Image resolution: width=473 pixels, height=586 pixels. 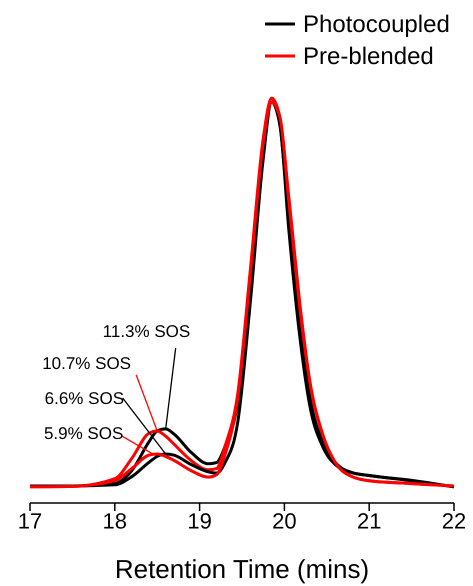 What do you see at coordinates (454, 521) in the screenshot?
I see `x-tick-label: 22` at bounding box center [454, 521].